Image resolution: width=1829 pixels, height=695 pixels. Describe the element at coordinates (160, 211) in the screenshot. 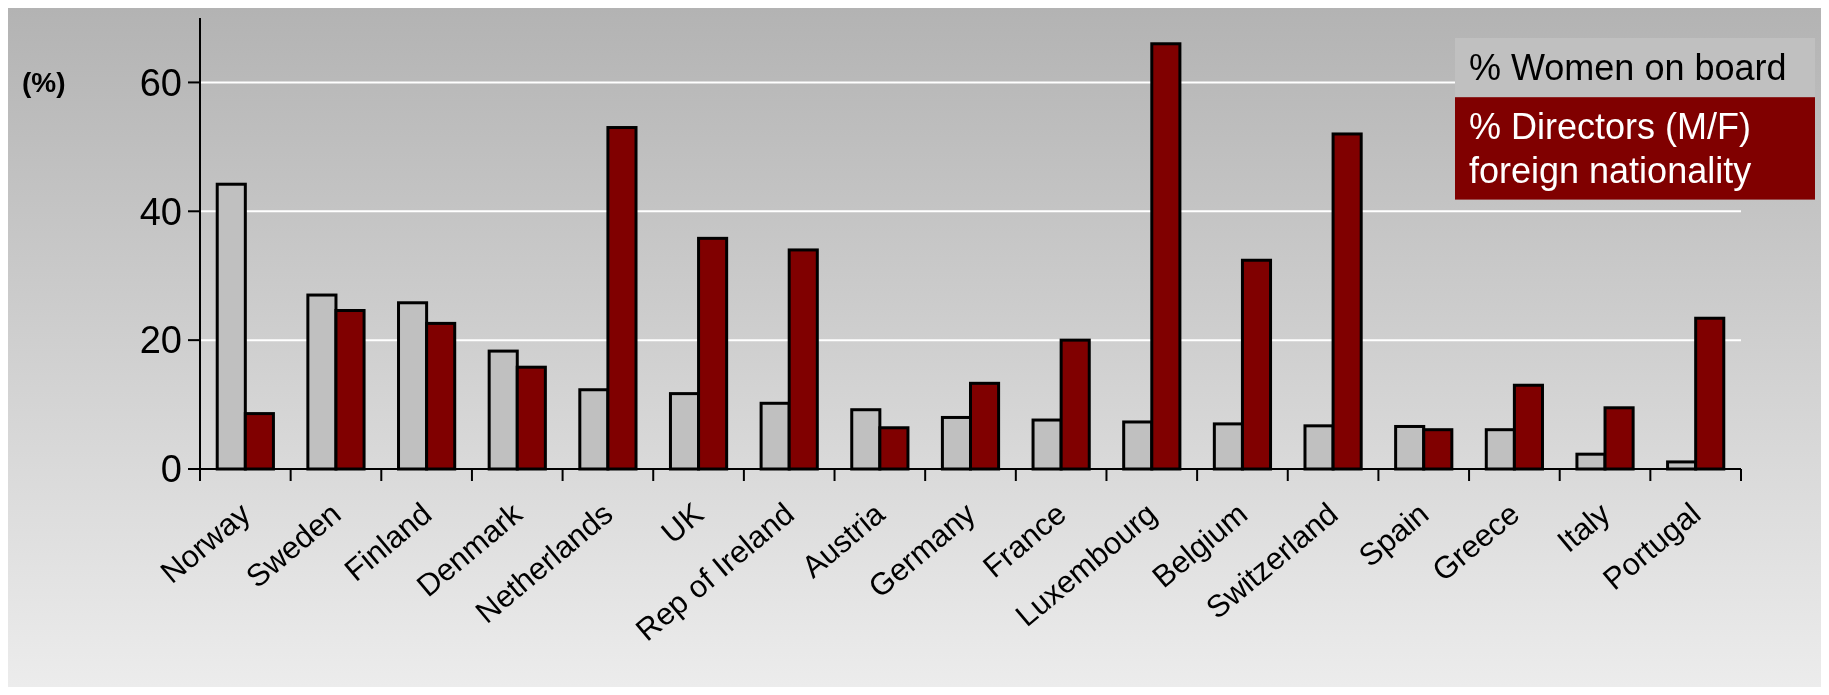

I see `y-tick-label: 40` at that location.